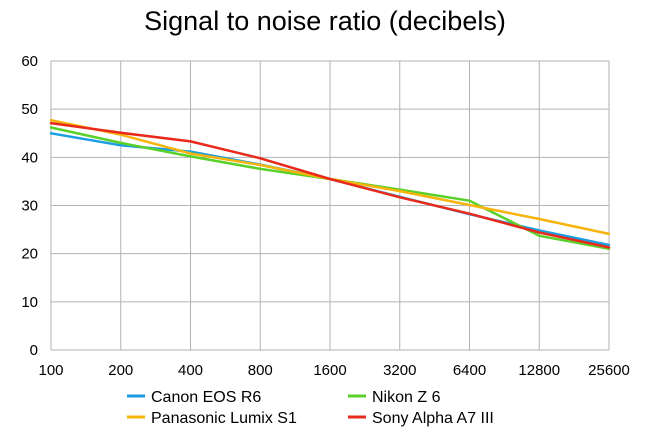  Describe the element at coordinates (29, 109) in the screenshot. I see `y-tick-label: 50` at that location.